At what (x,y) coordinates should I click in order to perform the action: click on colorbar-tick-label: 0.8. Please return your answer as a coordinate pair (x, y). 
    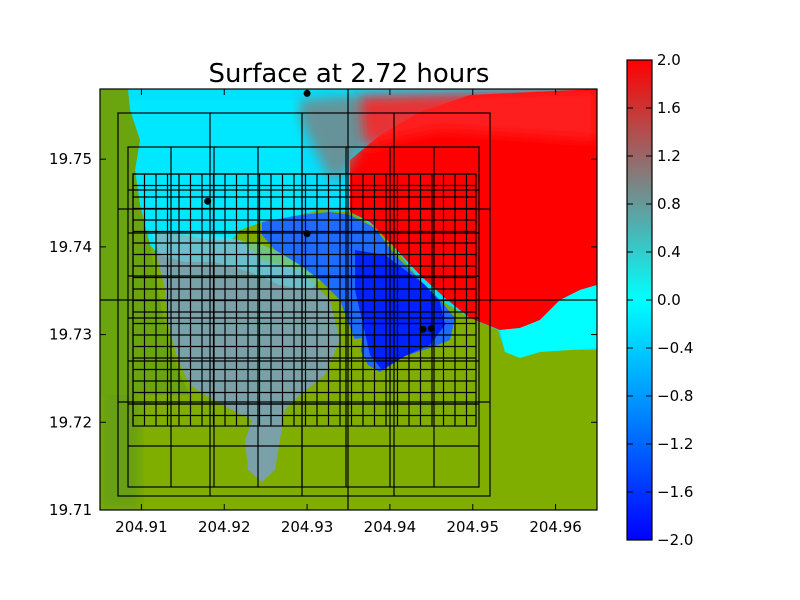
    Looking at the image, I should click on (669, 204).